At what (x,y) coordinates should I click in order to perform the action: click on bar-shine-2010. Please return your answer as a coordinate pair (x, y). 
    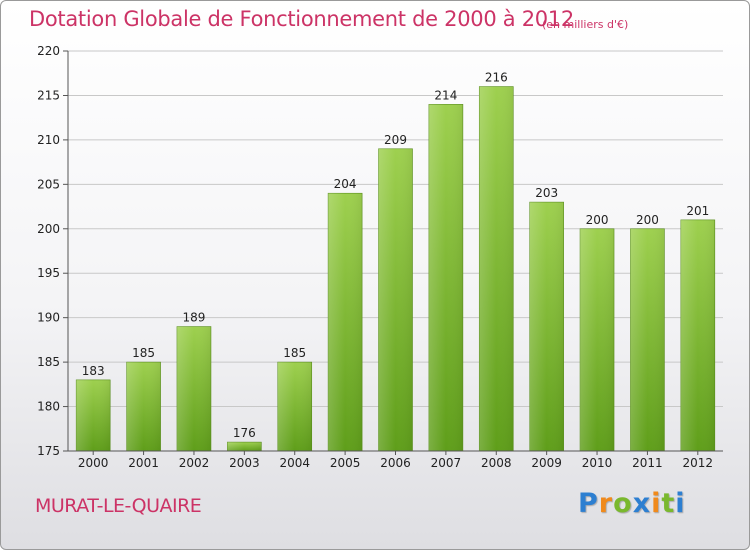
    Looking at the image, I should click on (597, 339).